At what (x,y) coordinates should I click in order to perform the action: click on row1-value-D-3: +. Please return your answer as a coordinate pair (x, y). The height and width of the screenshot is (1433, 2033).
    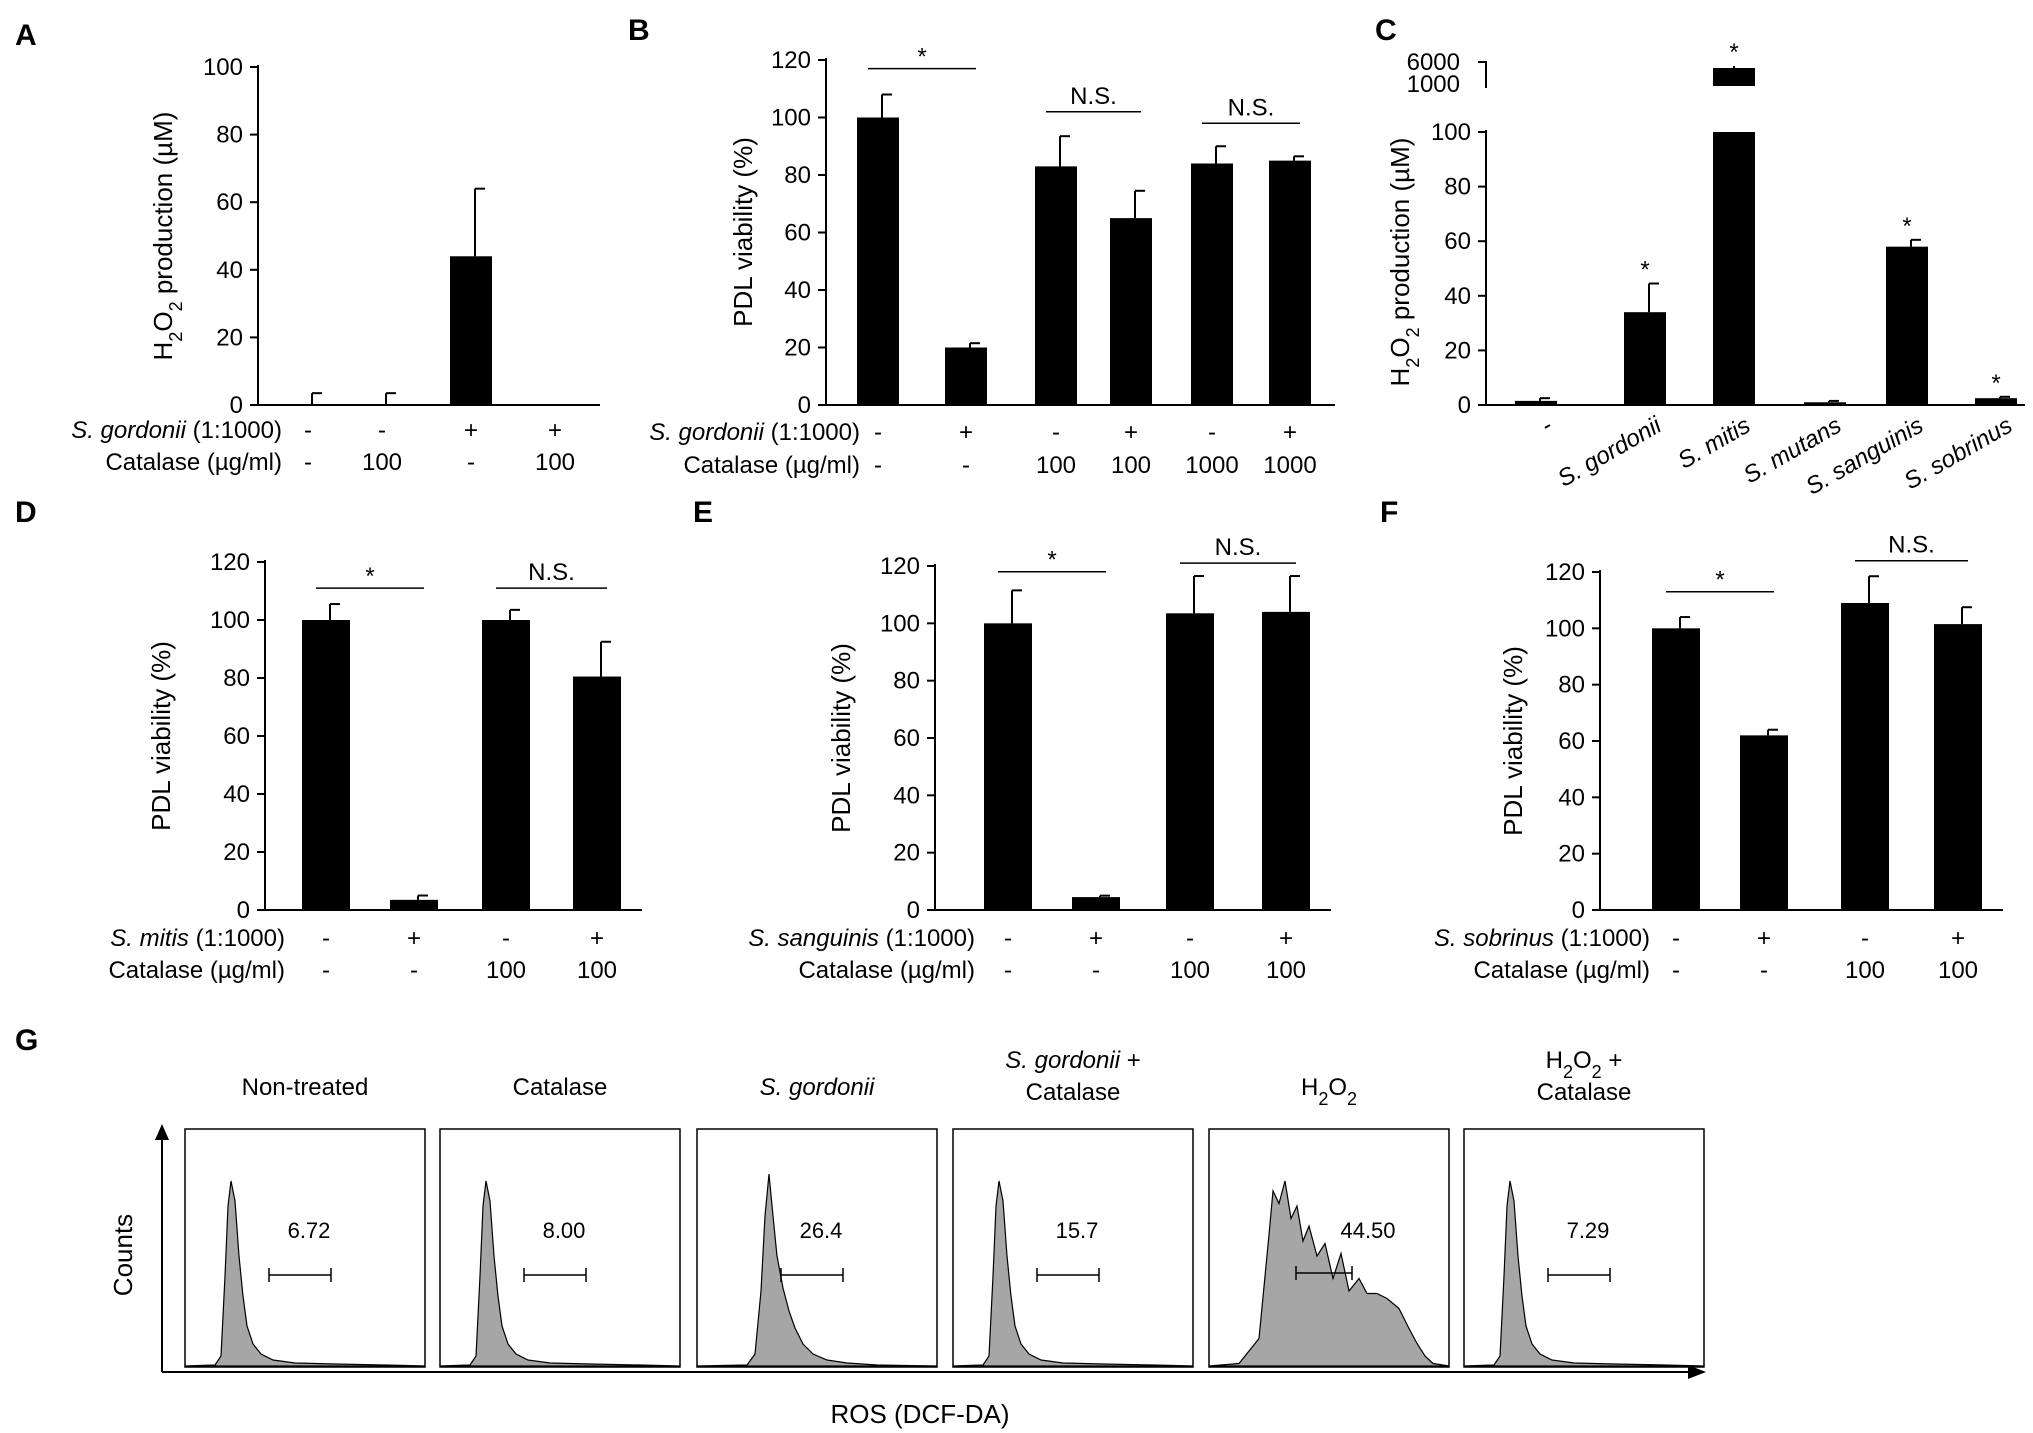
    Looking at the image, I should click on (597, 938).